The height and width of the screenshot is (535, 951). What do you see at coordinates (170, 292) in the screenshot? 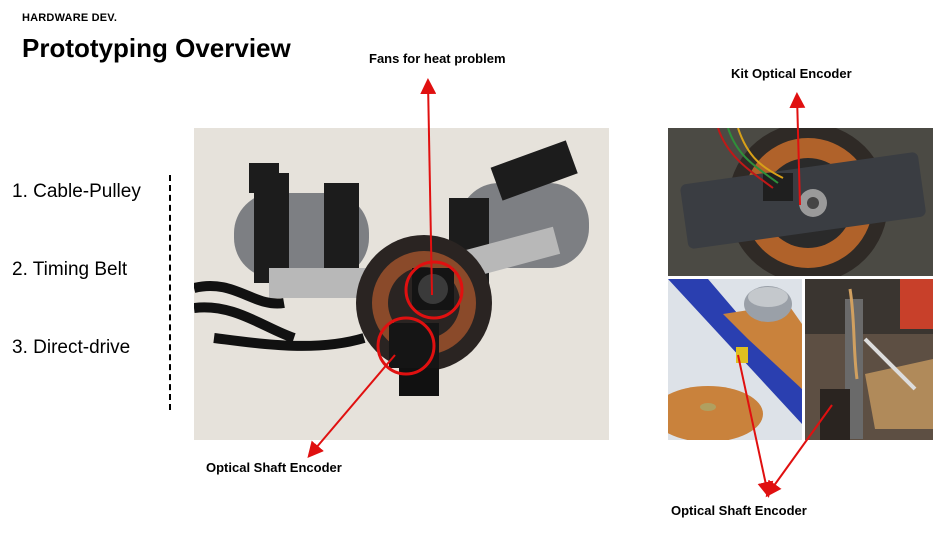
I see `dashed-divider` at bounding box center [170, 292].